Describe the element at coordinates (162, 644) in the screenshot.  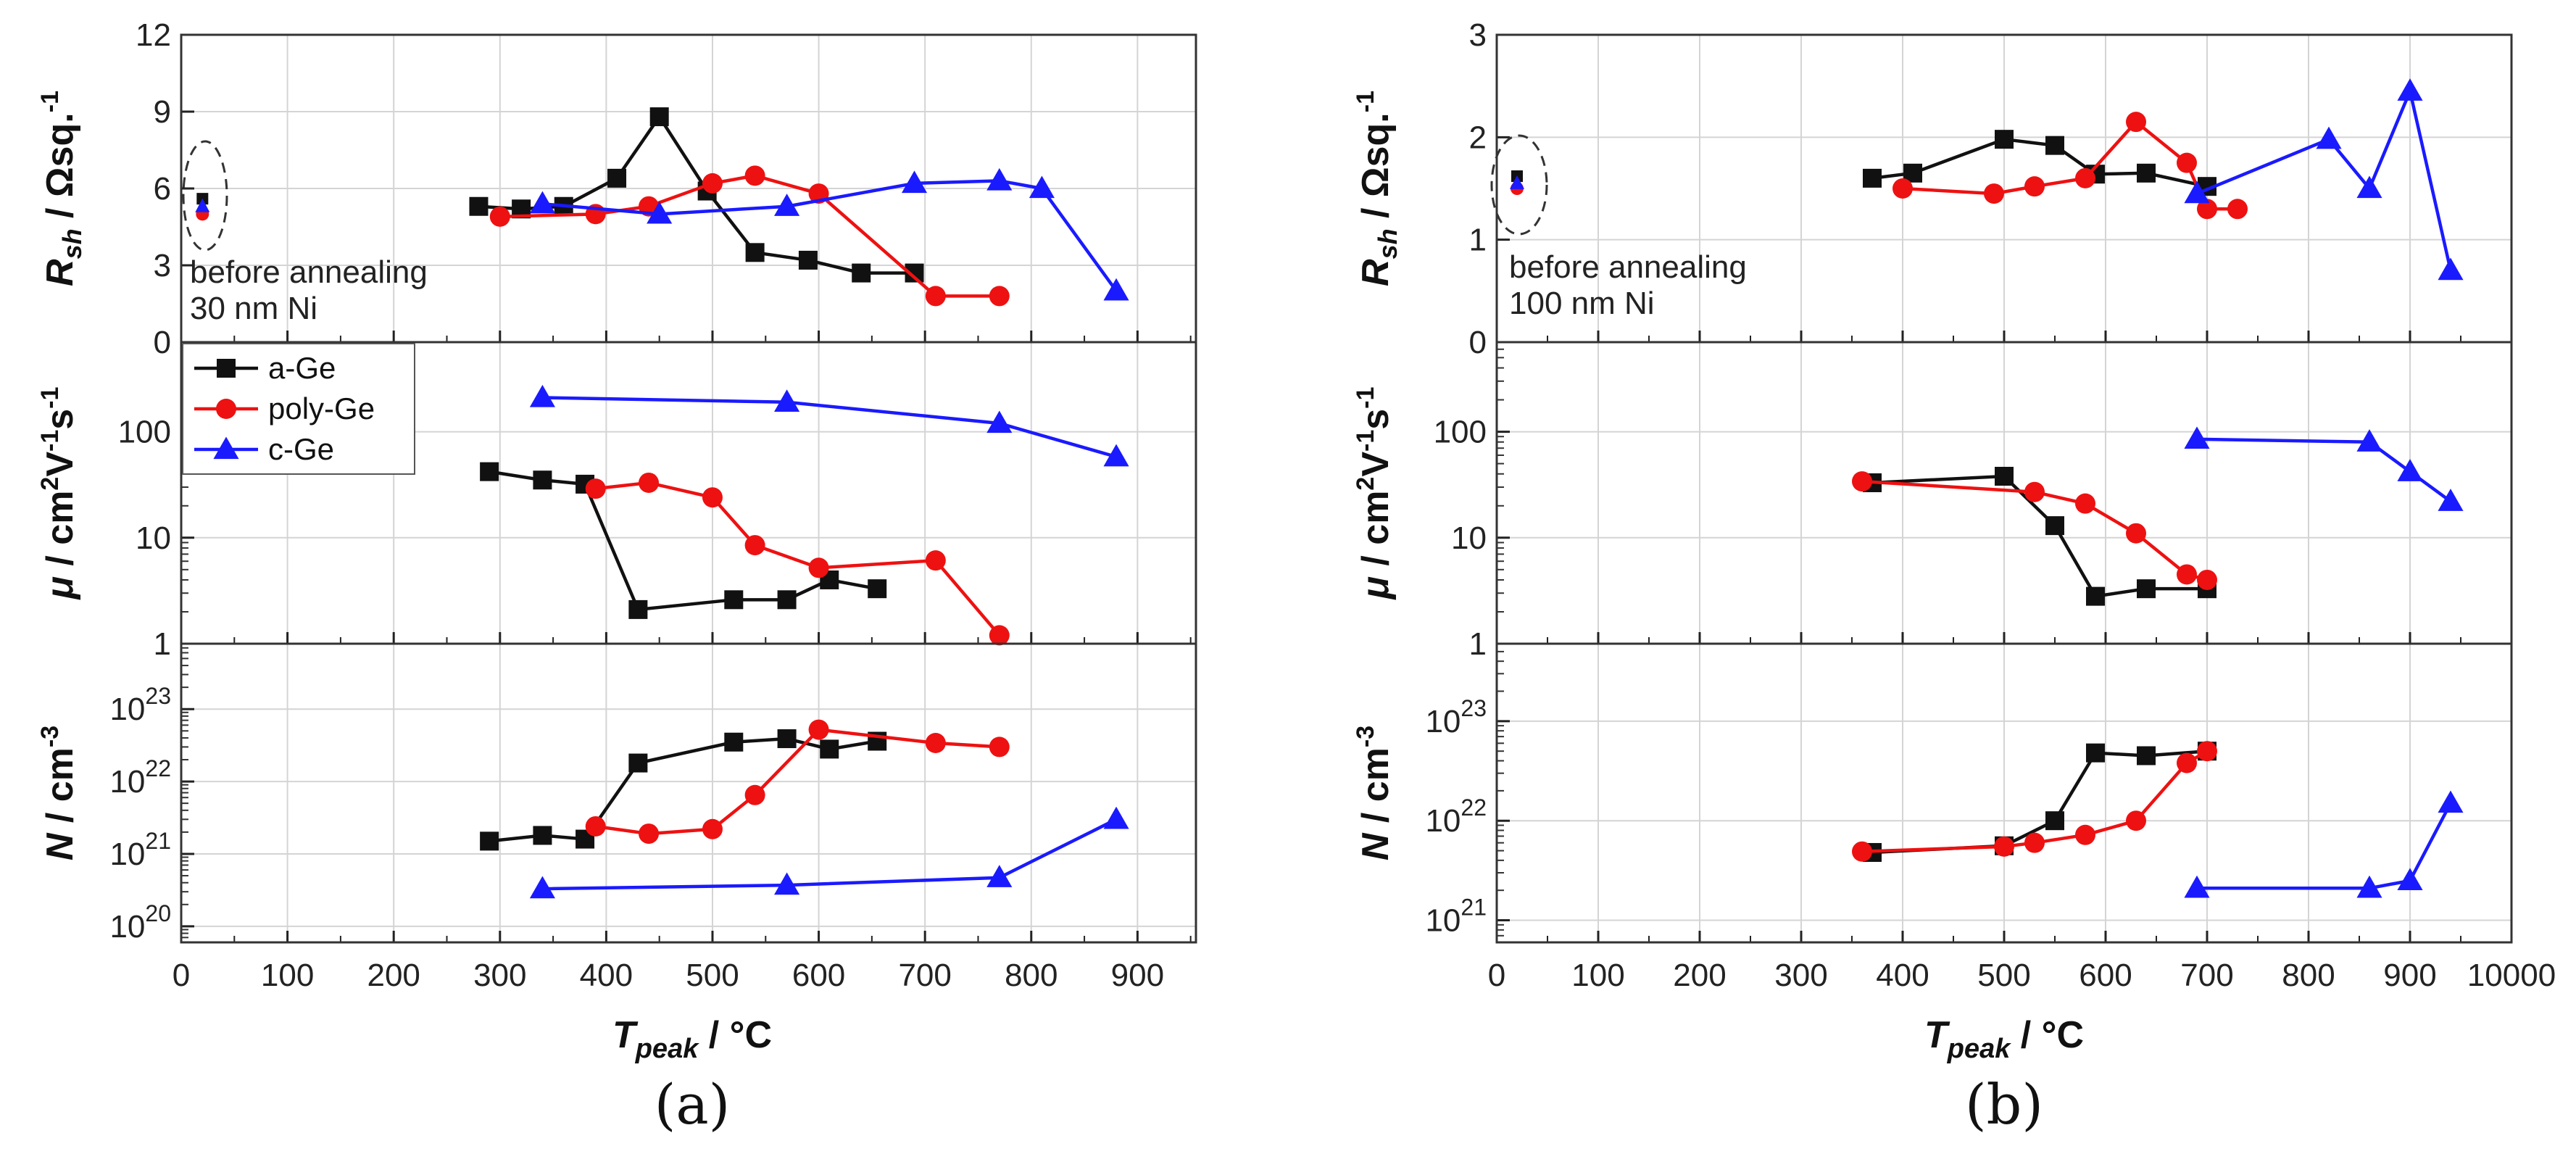
I see `y-tick-label: 1` at that location.